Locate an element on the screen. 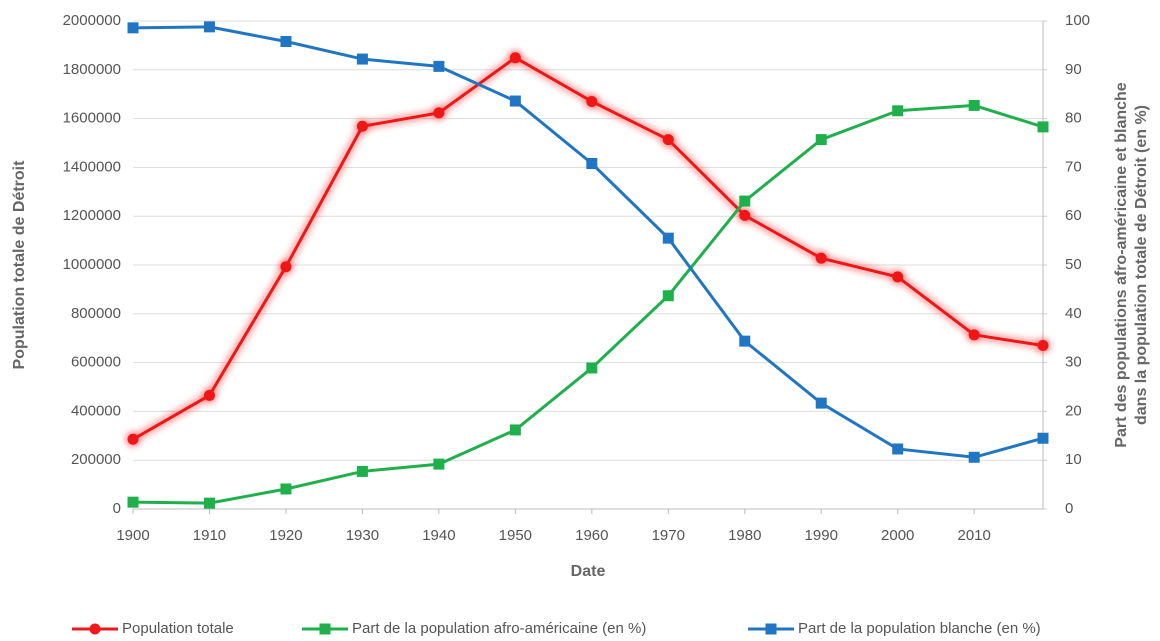 Image resolution: width=1160 pixels, height=641 pixels. y-axis-label: Population totale de Détroit is located at coordinates (19, 265).